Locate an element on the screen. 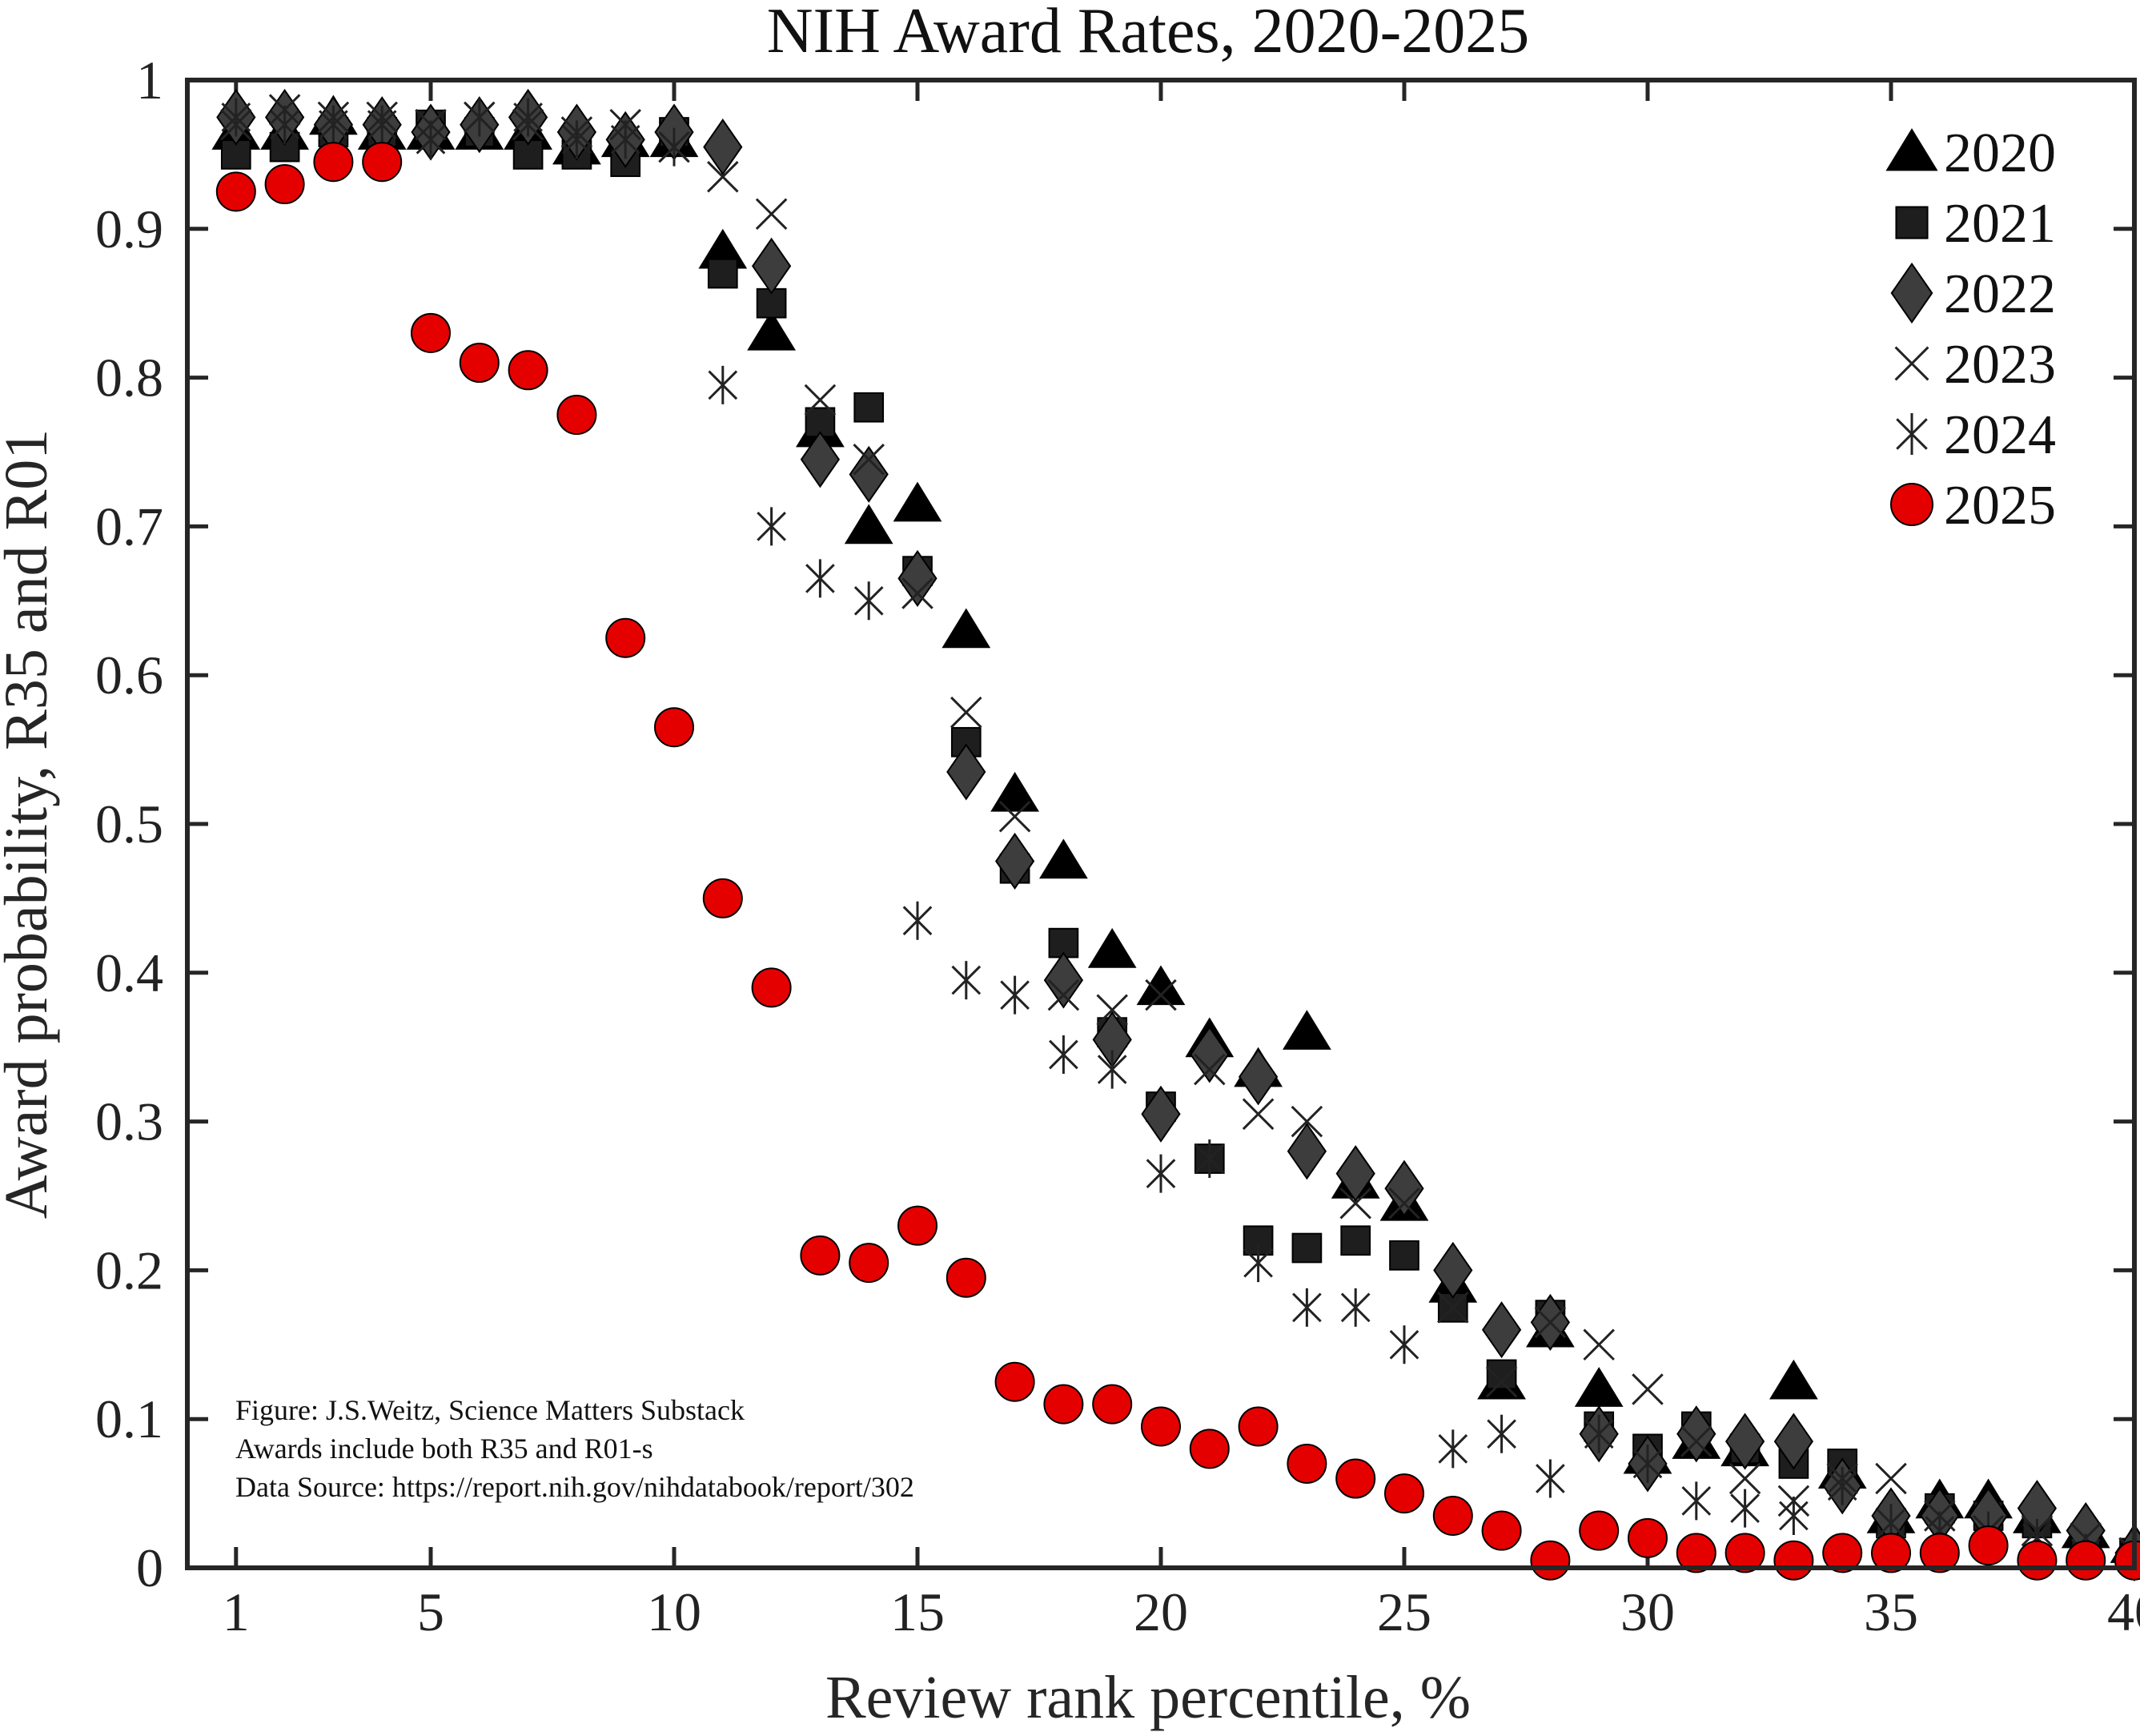 Image resolution: width=2140 pixels, height=1736 pixels. x-tick-label: 30 is located at coordinates (1647, 1612).